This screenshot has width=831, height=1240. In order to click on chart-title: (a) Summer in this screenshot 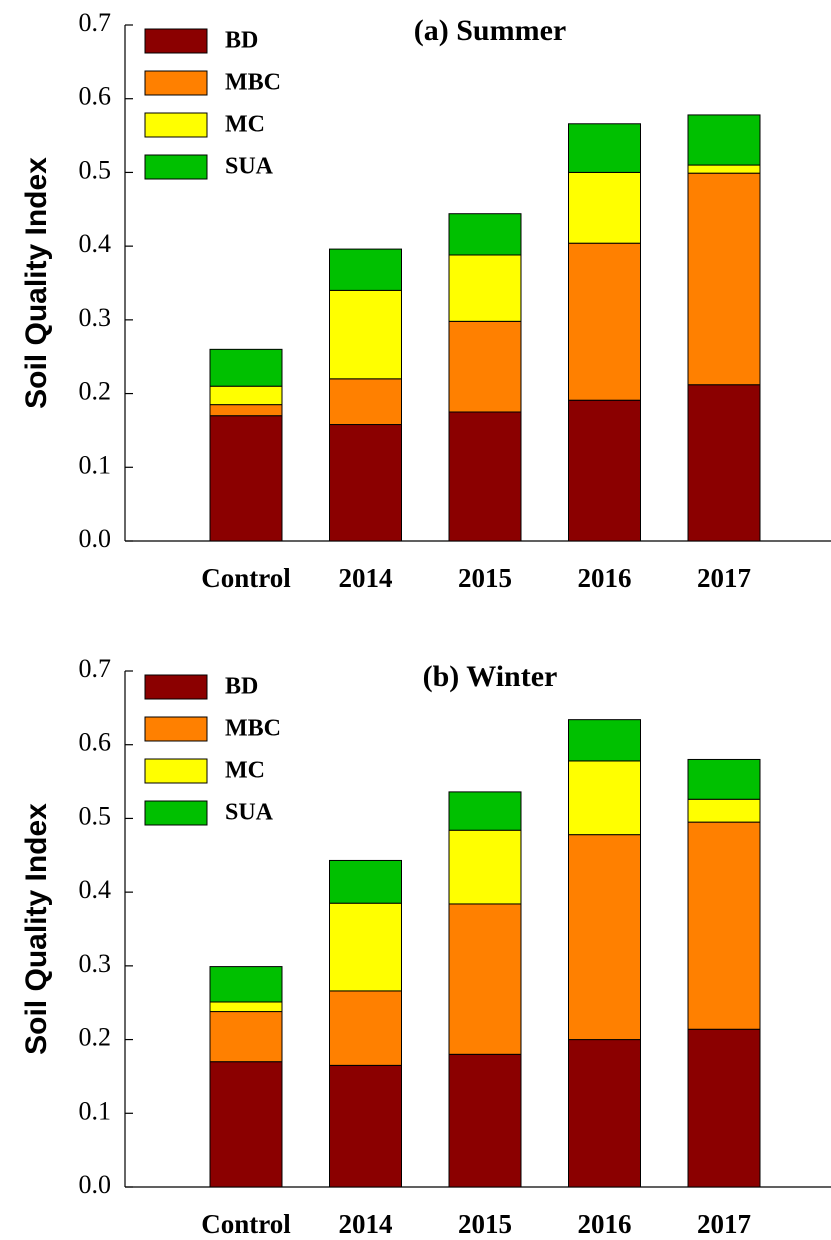, I will do `click(490, 30)`.